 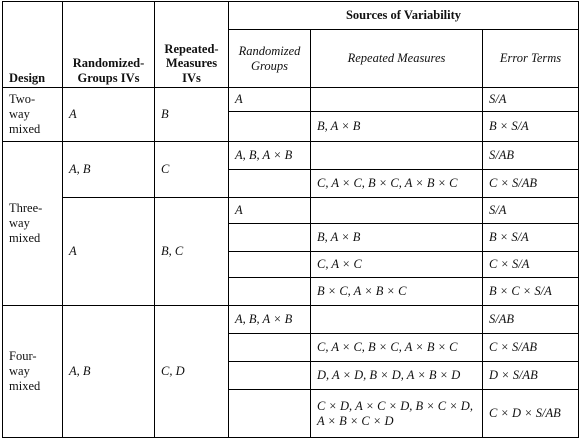 What do you see at coordinates (530, 58) in the screenshot?
I see `error-terms-header: Error Terms` at bounding box center [530, 58].